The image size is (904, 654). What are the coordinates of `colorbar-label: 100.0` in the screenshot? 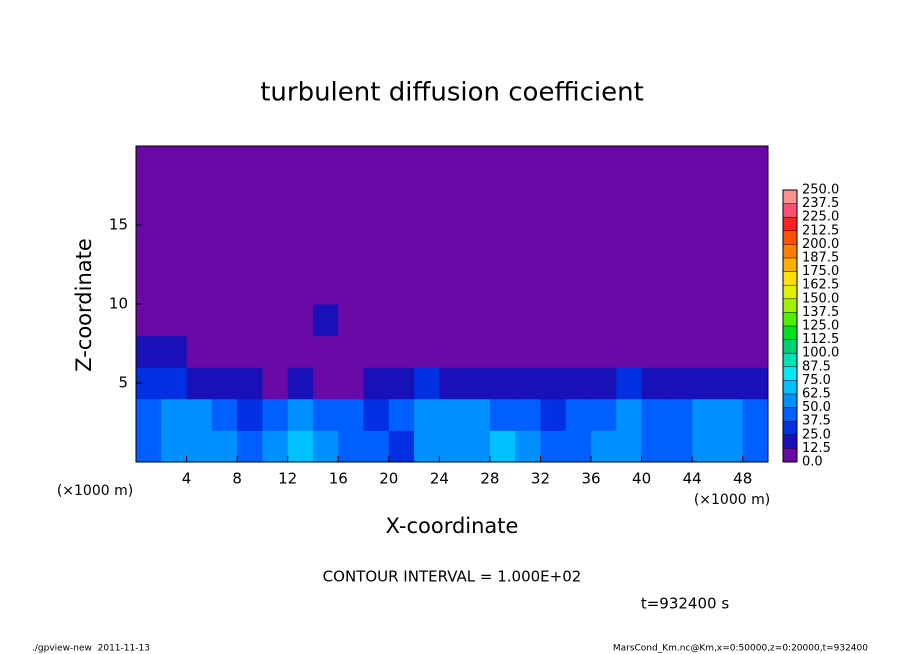 It's located at (820, 353).